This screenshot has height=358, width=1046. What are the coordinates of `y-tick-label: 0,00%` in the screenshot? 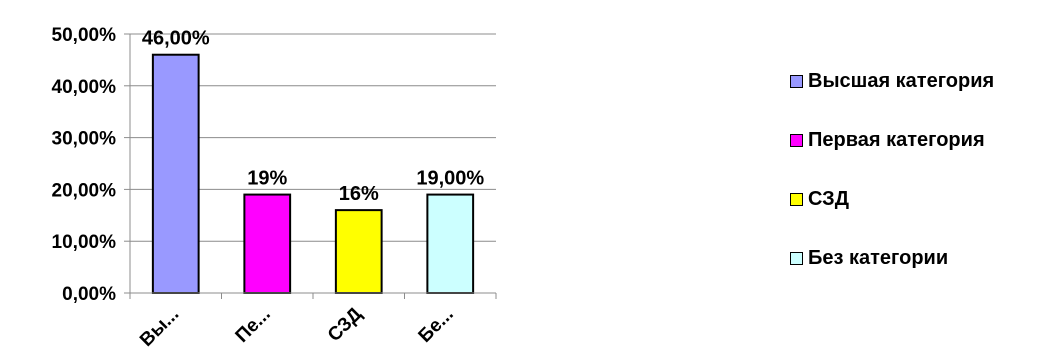 It's located at (89, 294).